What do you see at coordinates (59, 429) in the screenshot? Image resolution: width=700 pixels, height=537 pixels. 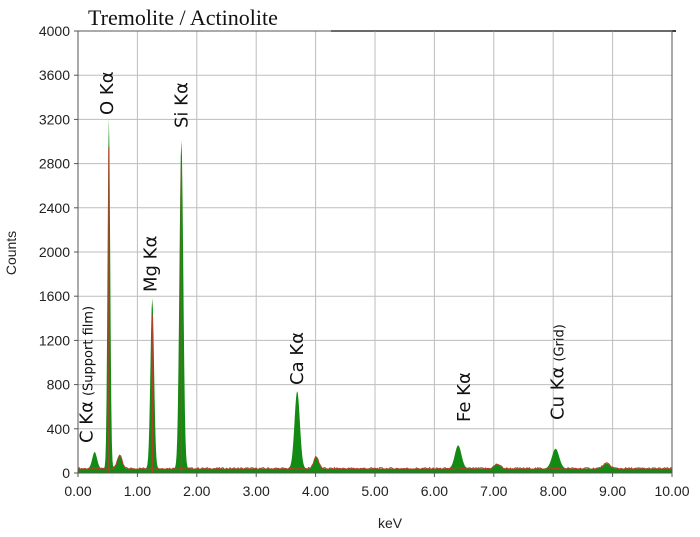 I see `y-tick-label: 400` at bounding box center [59, 429].